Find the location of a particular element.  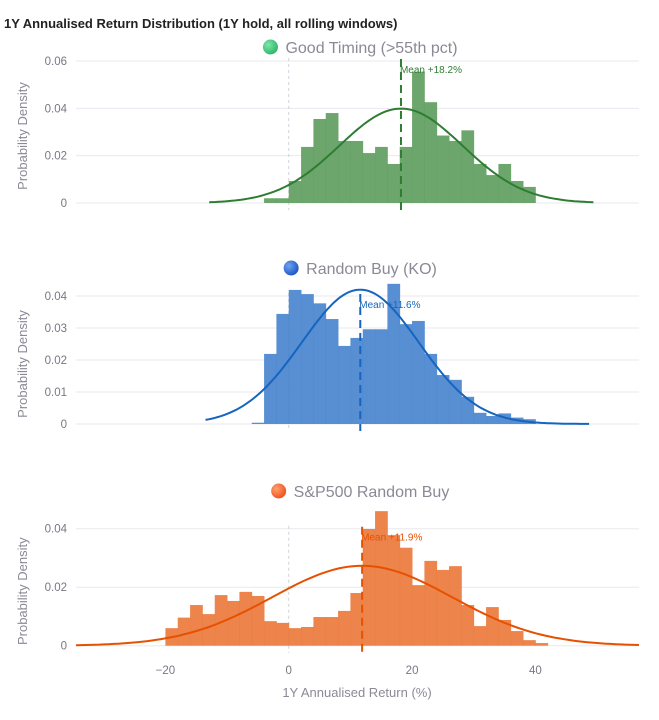

y-tick-label: 0.06 is located at coordinates (56, 62).